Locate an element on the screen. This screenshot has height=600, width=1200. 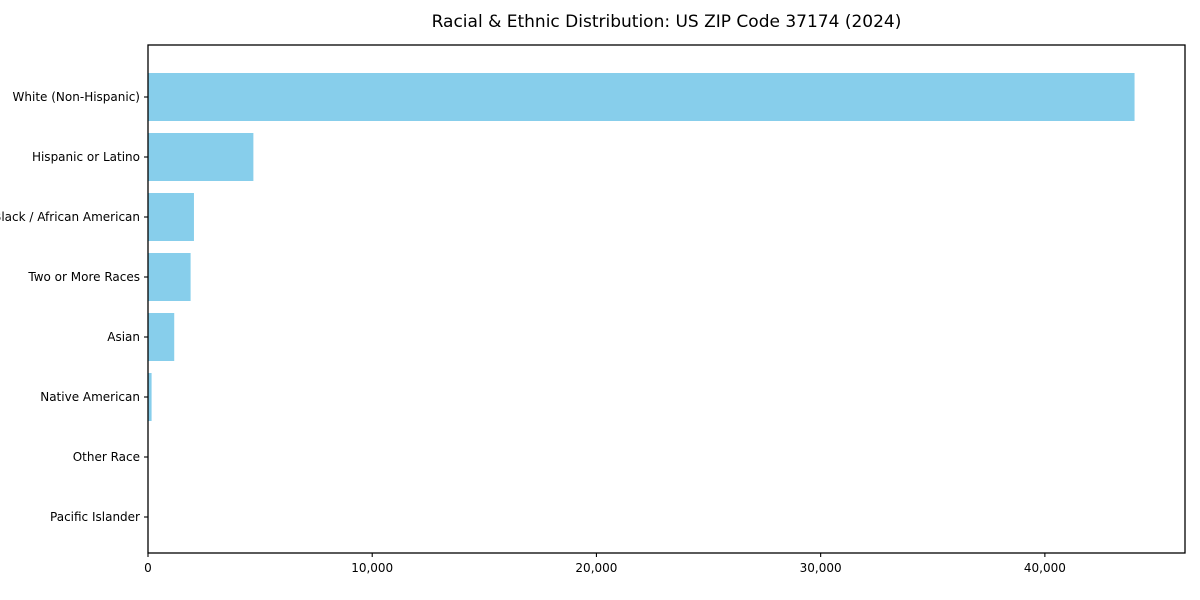
x-tick-label: 40,000 is located at coordinates (1045, 568).